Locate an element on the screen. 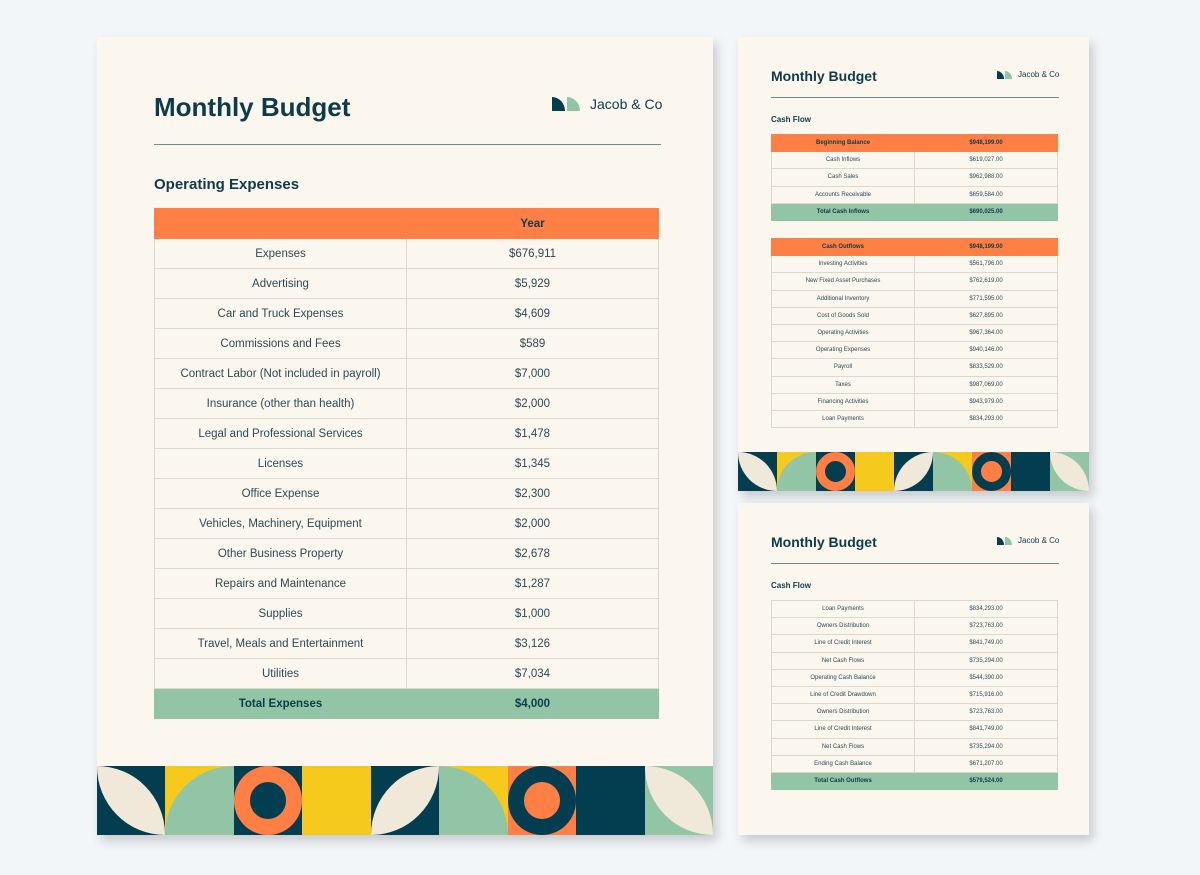 The image size is (1200, 875). label-cell: Commissions and Fees is located at coordinates (280, 343).